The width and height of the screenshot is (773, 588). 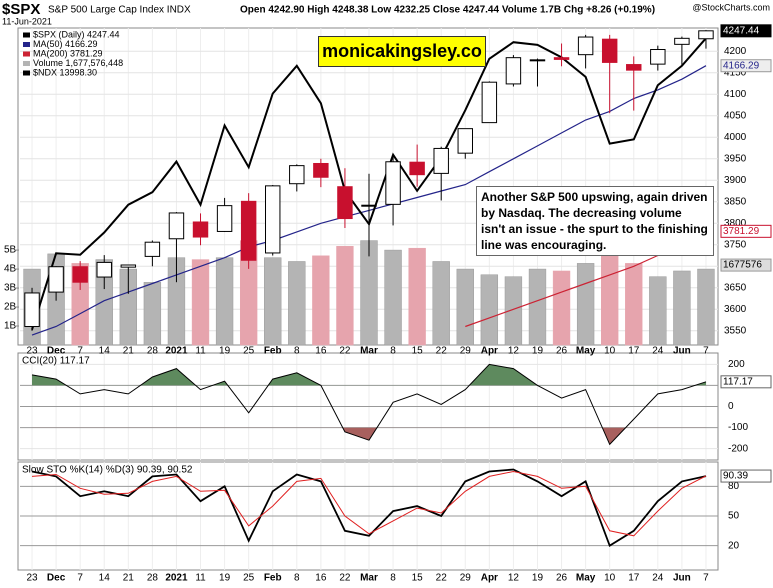 I want to click on volume-tick-label: 2B, so click(x=10, y=307).